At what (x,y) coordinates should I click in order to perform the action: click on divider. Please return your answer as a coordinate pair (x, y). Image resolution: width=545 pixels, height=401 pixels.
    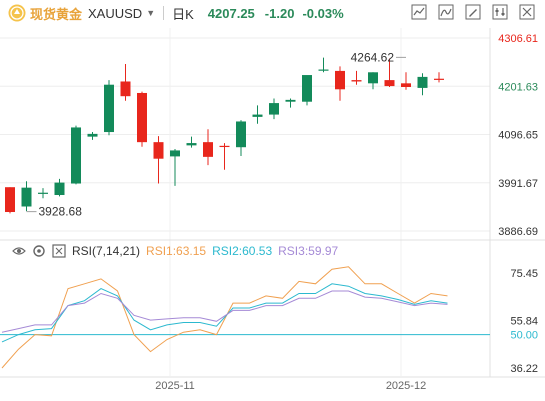
    Looking at the image, I should click on (164, 13).